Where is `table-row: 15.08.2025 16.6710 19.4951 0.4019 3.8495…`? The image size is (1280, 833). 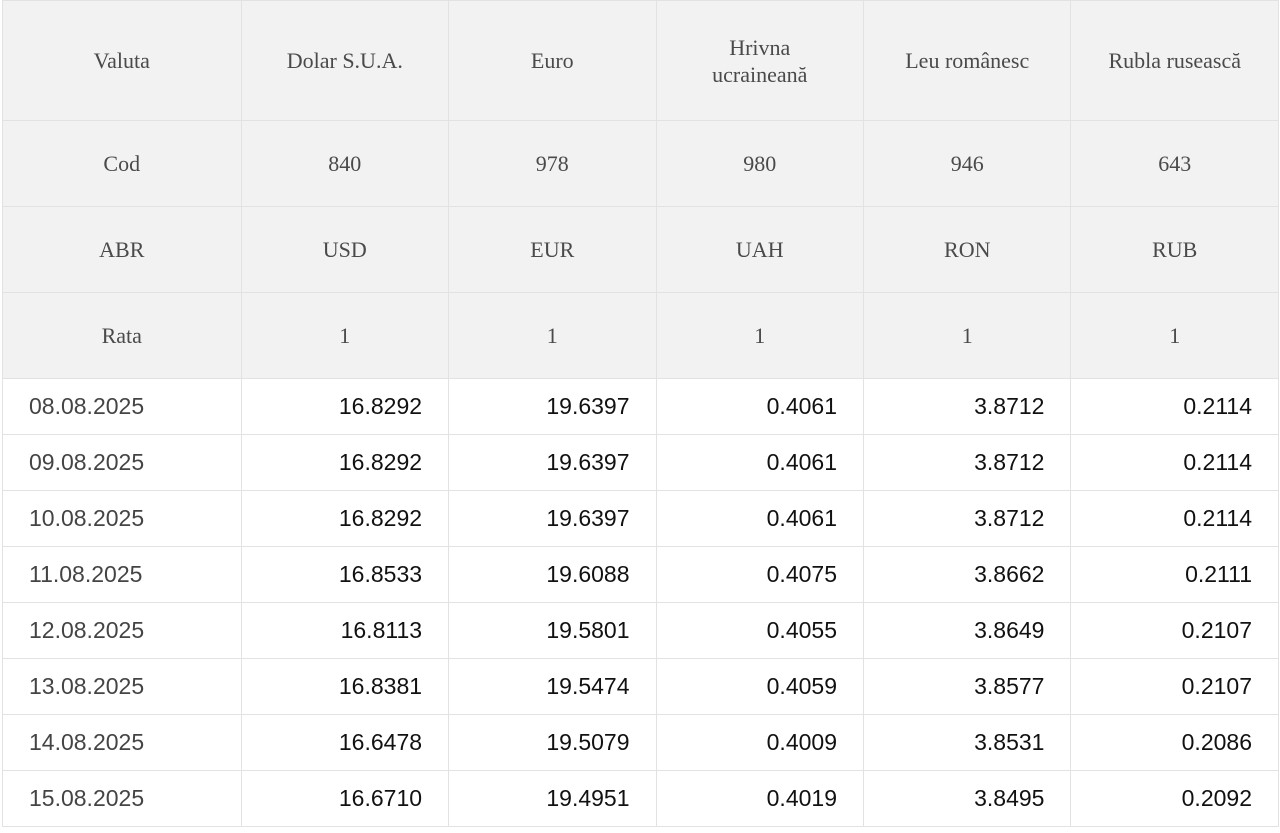 table-row: 15.08.2025 16.6710 19.4951 0.4019 3.8495… is located at coordinates (640, 798).